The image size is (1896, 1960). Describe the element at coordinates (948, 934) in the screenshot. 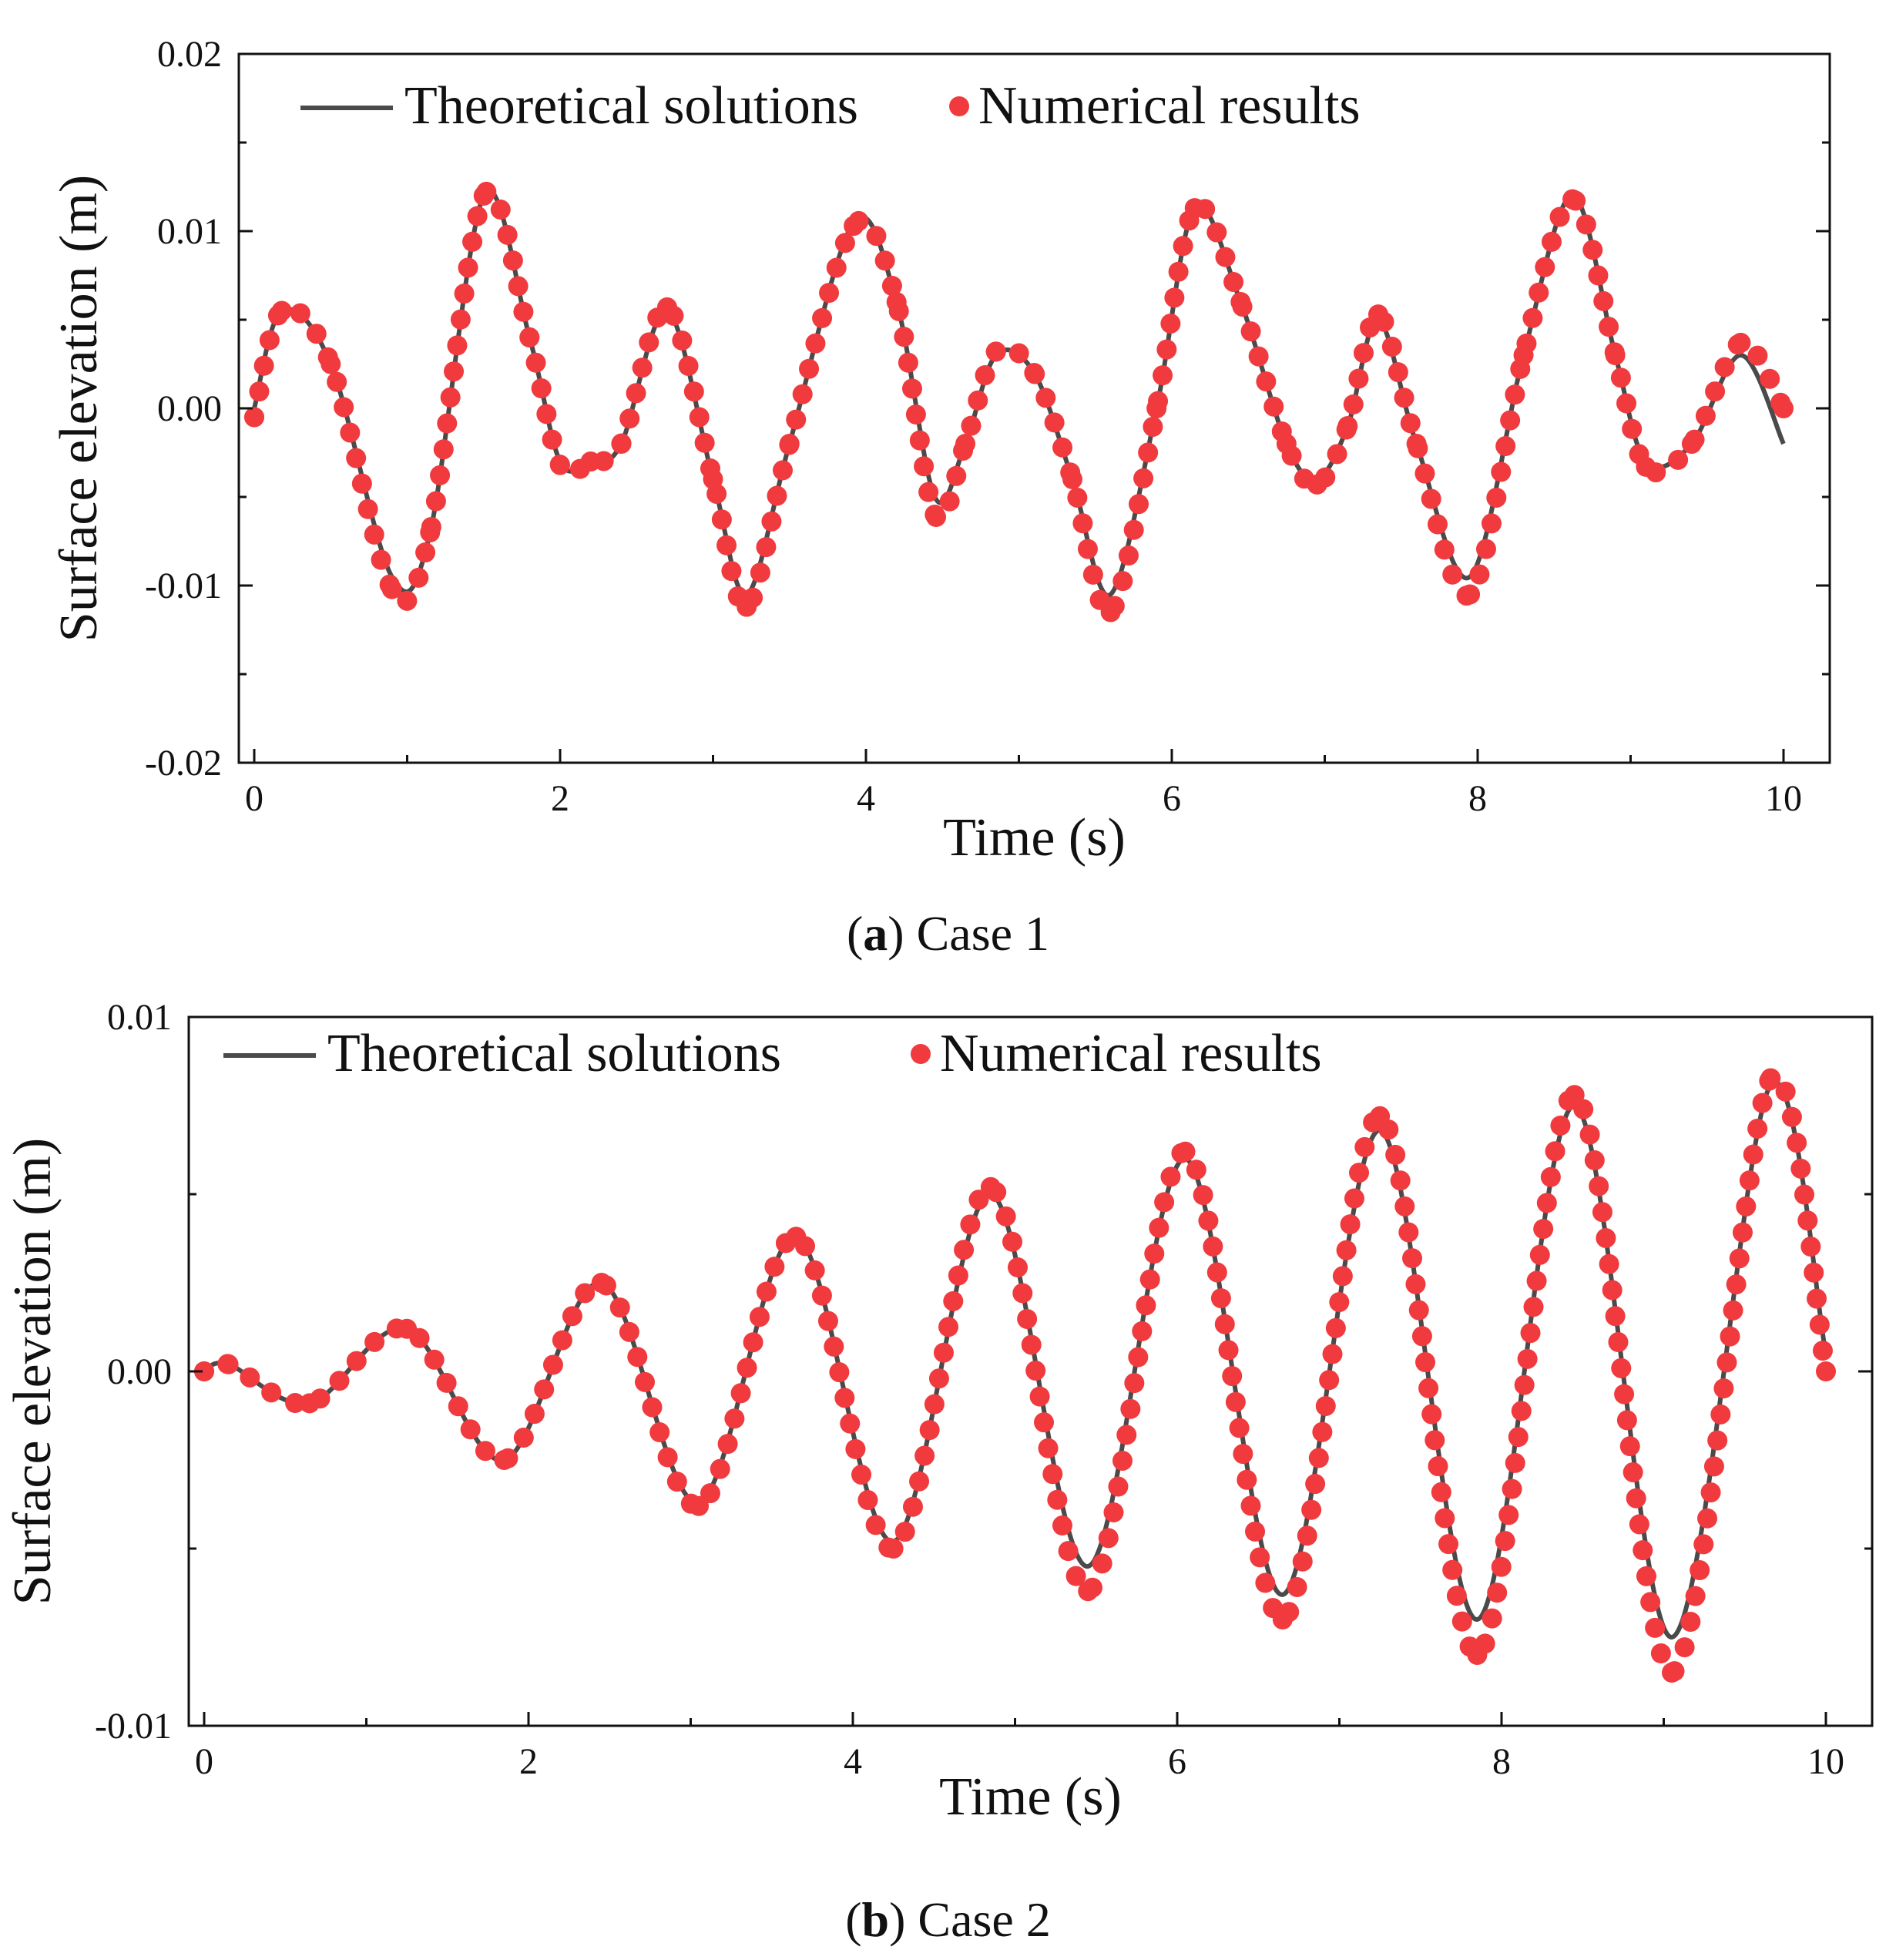

I see `caption-a: (a) Case 1` at that location.